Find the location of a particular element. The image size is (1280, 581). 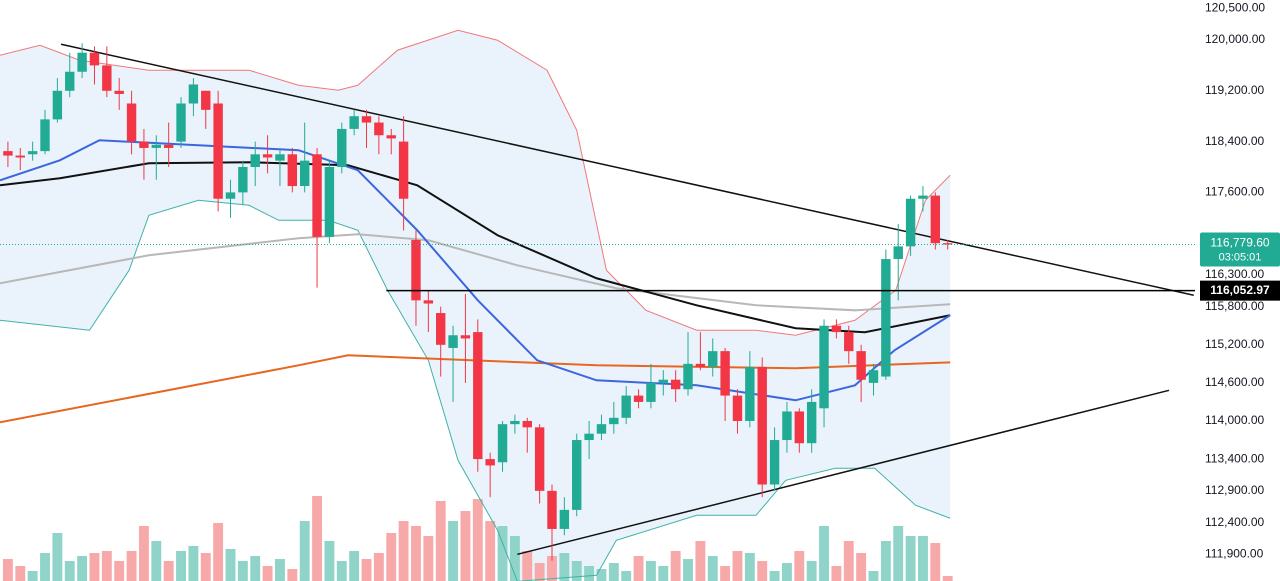

y-tick-label: 111,900.00 is located at coordinates (1234, 554).